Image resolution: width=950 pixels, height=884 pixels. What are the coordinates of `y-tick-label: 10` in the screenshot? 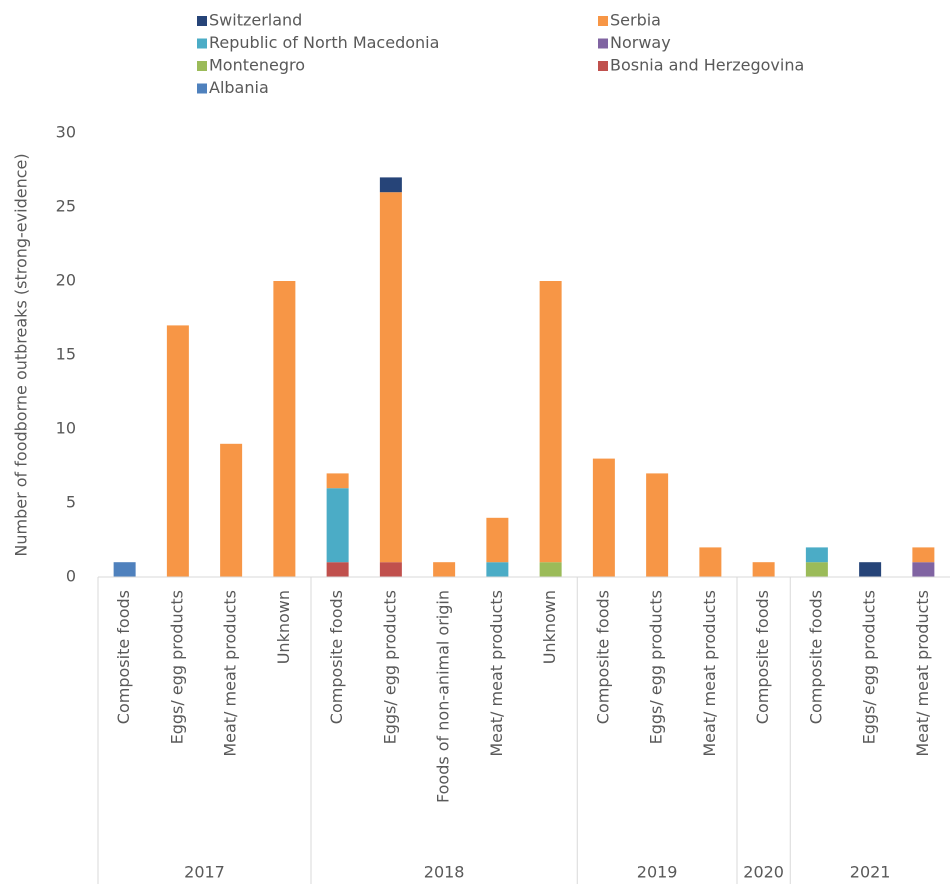 It's located at (66, 428).